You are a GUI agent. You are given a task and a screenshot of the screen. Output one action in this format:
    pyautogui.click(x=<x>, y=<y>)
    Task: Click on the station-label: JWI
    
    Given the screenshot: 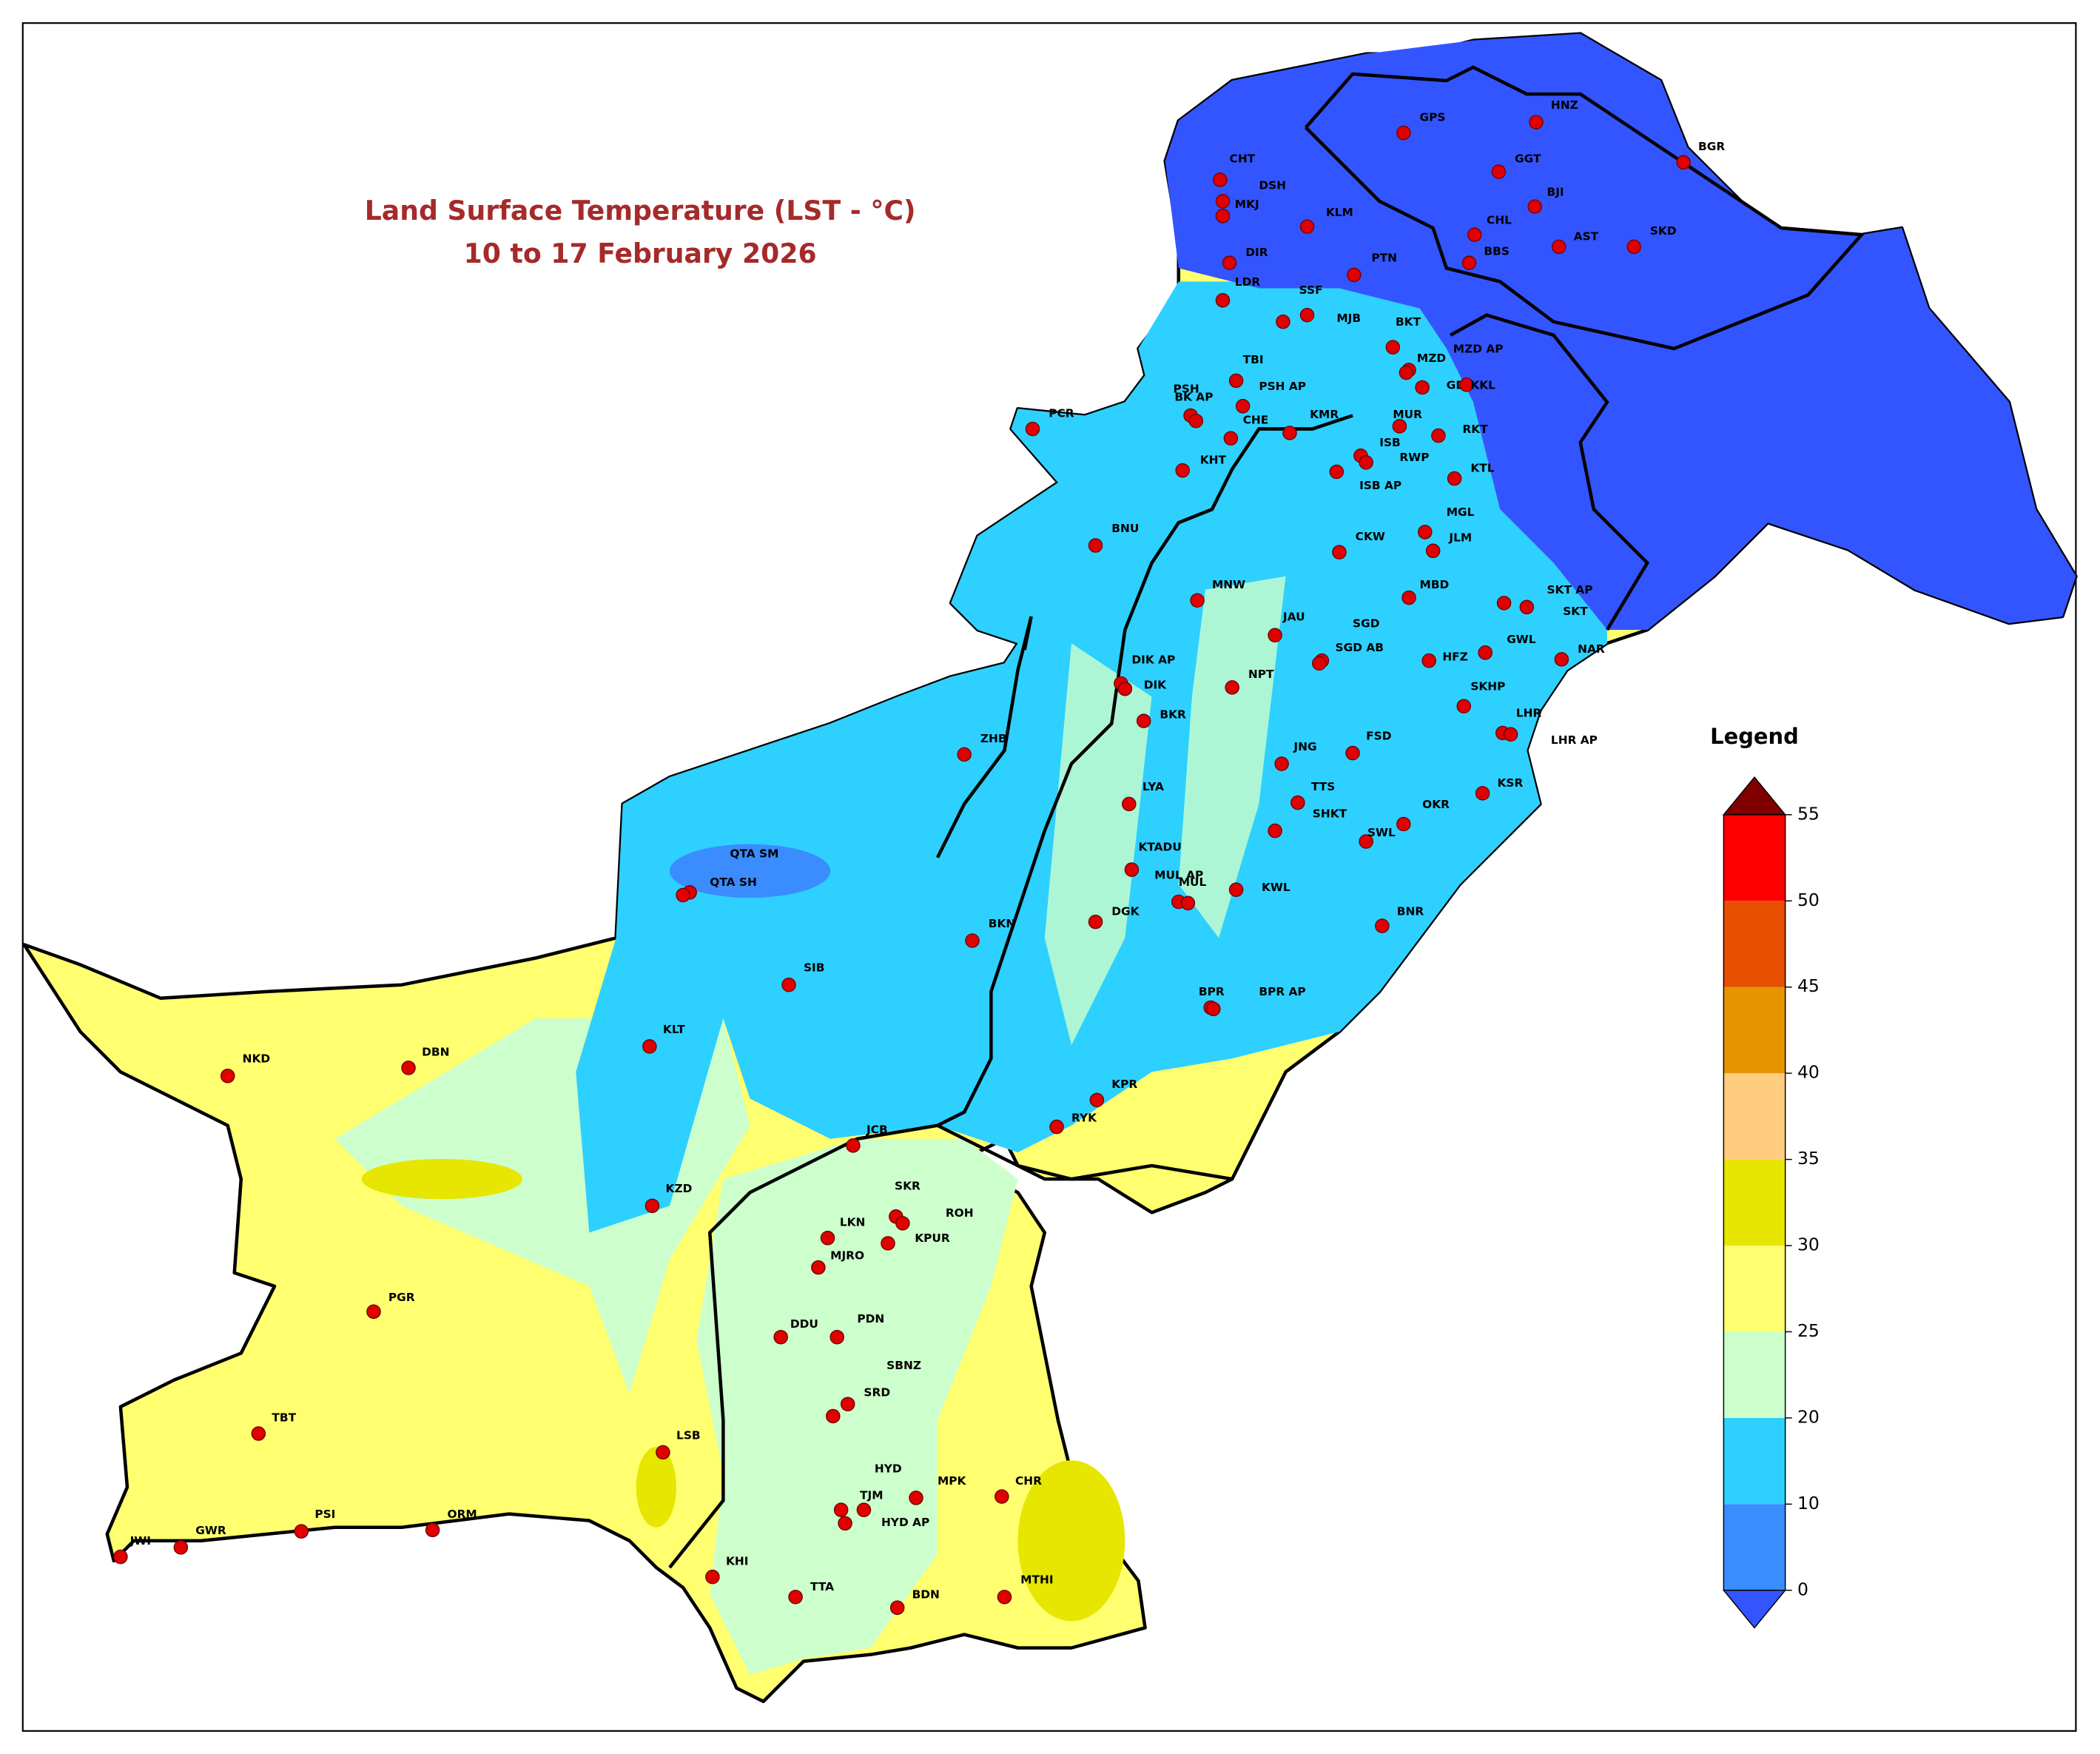 What is the action you would take?
    pyautogui.click(x=140, y=1541)
    